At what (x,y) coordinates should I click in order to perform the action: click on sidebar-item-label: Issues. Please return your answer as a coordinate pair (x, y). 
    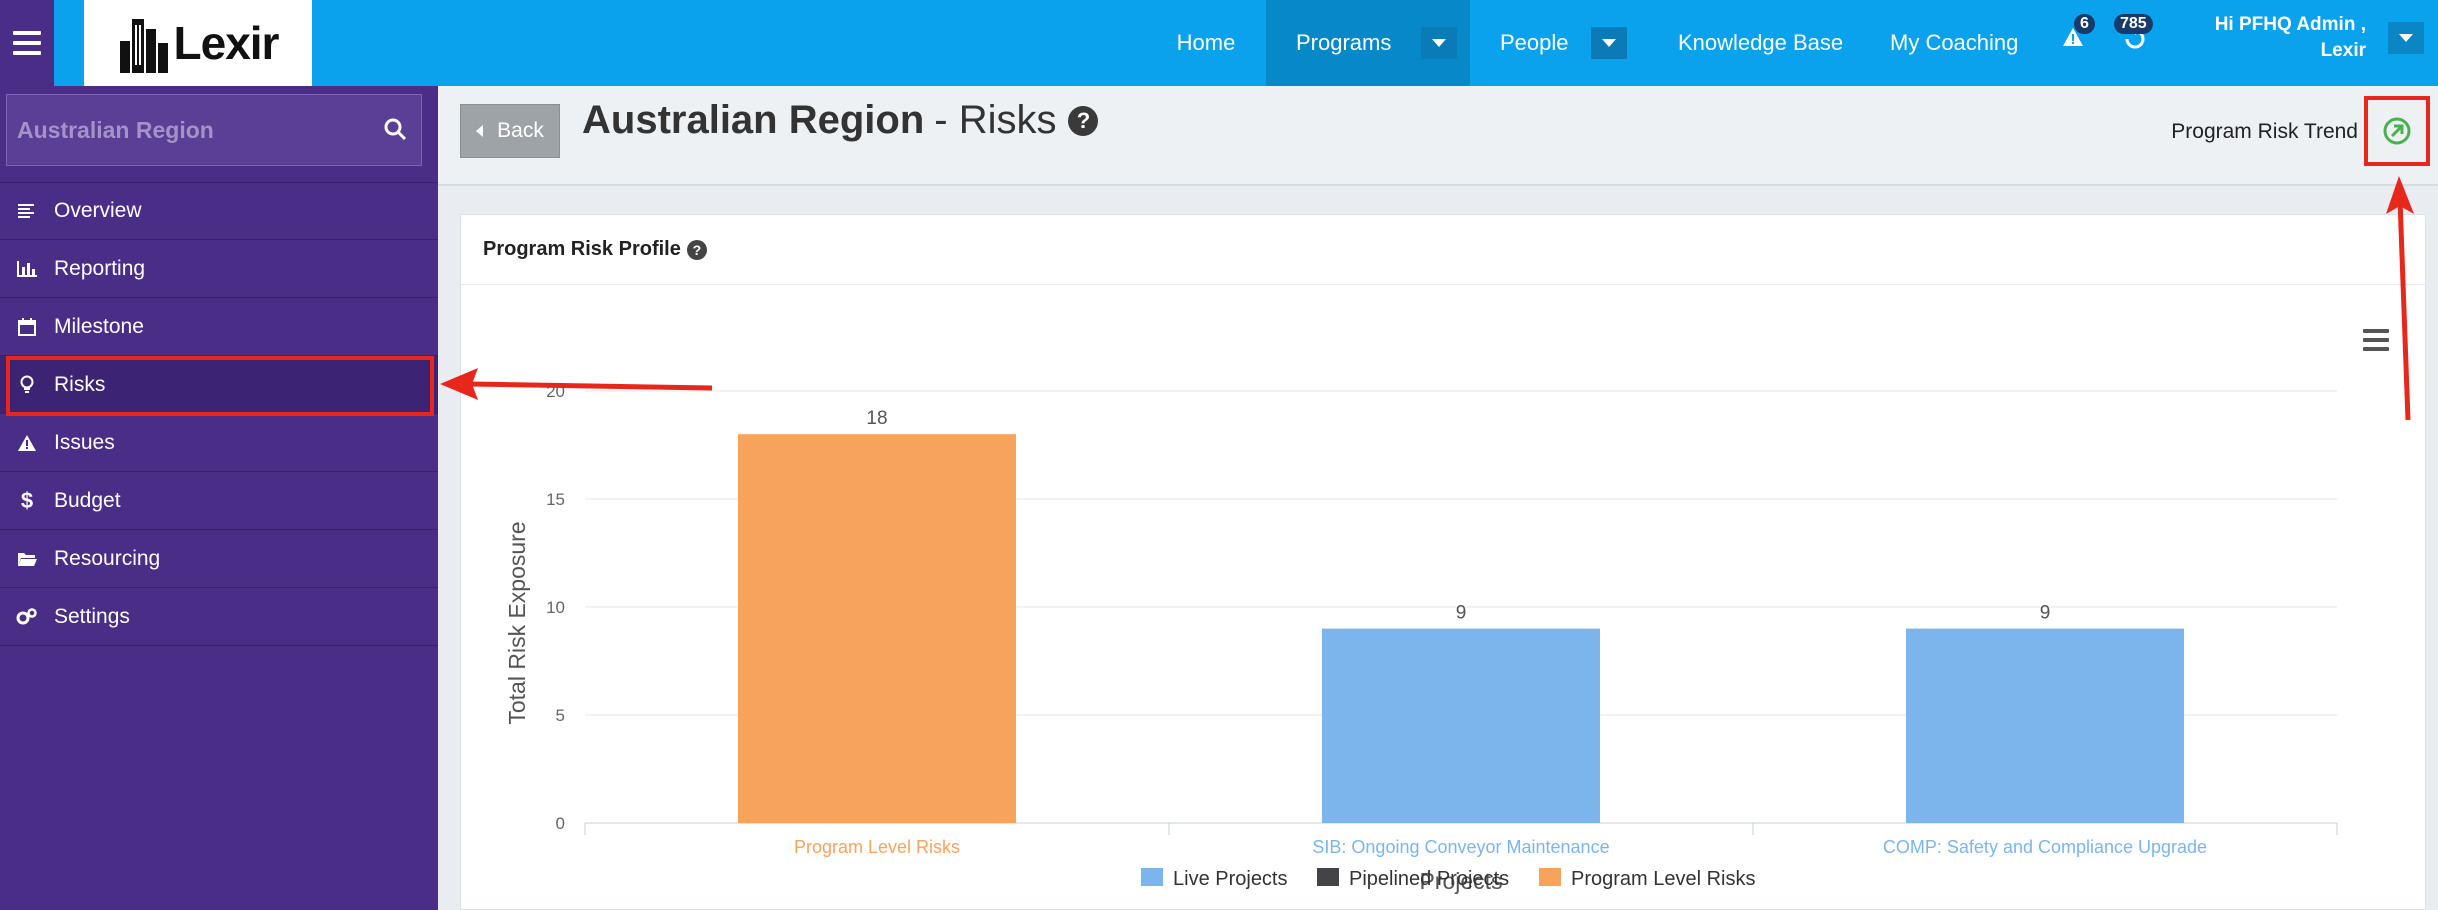
    Looking at the image, I should click on (84, 442).